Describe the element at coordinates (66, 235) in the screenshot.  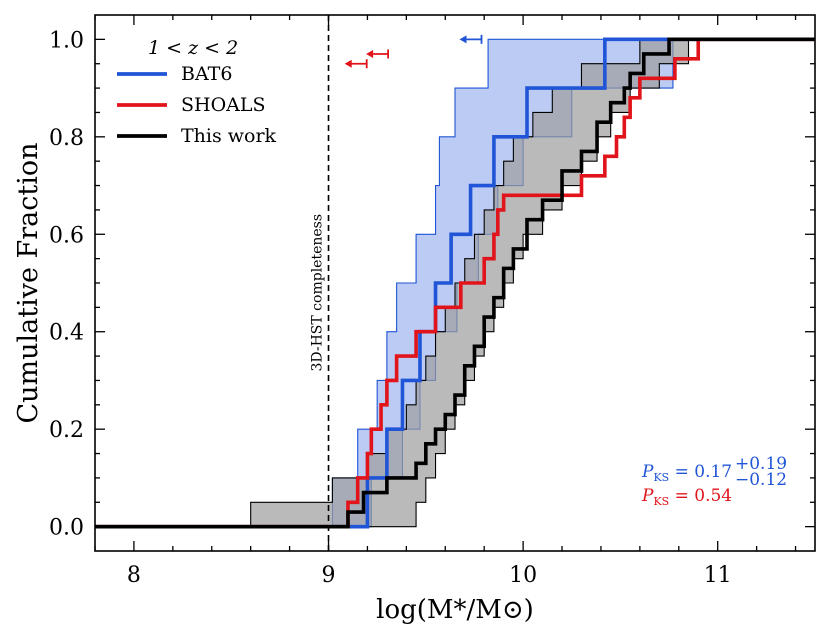
I see `y-tick-label: 0.6` at that location.